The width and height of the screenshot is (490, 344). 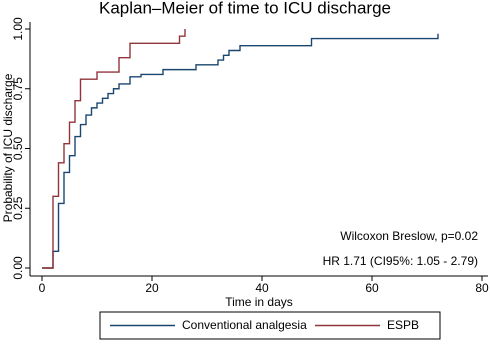 What do you see at coordinates (18, 29) in the screenshot?
I see `y-tick-label: 1.00` at bounding box center [18, 29].